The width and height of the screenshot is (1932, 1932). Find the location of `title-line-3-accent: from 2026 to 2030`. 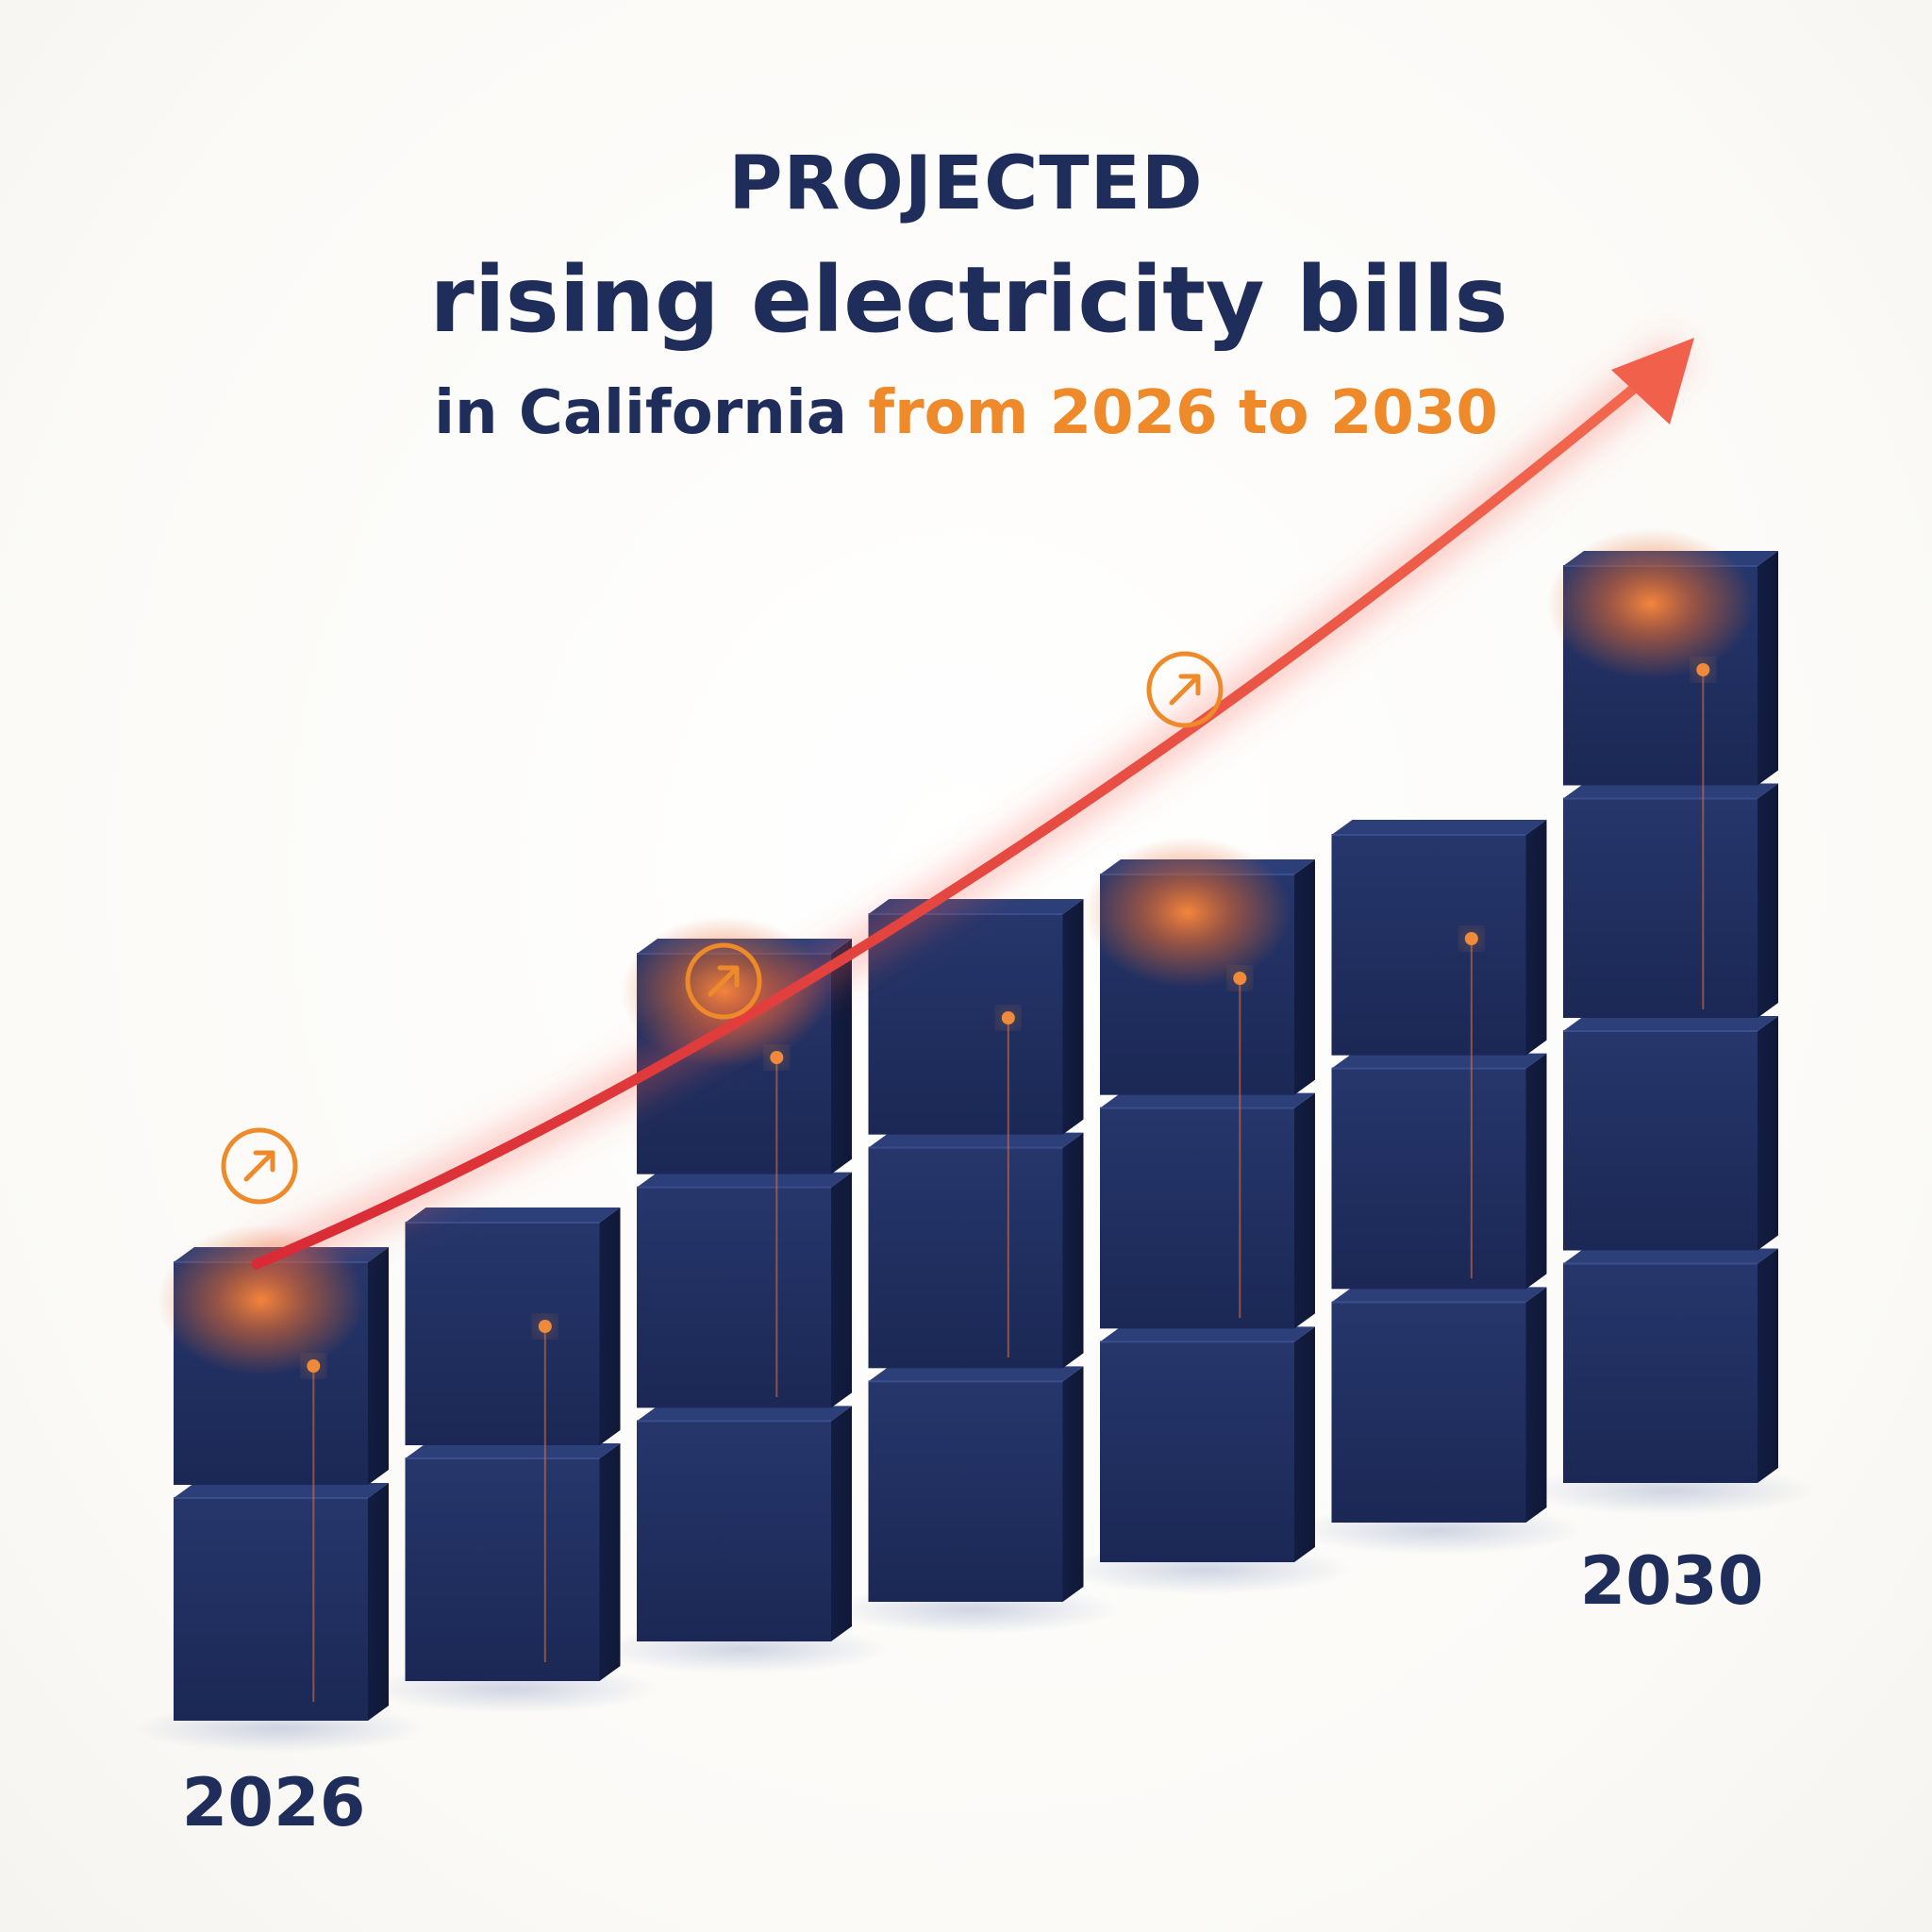

title-line-3-accent: from 2026 to 2030 is located at coordinates (1183, 413).